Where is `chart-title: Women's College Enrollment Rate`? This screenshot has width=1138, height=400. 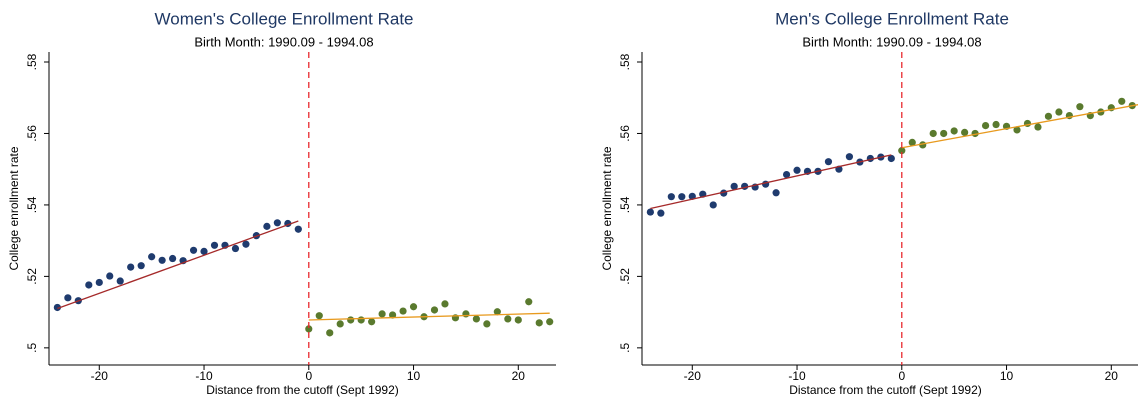 chart-title: Women's College Enrollment Rate is located at coordinates (284, 18).